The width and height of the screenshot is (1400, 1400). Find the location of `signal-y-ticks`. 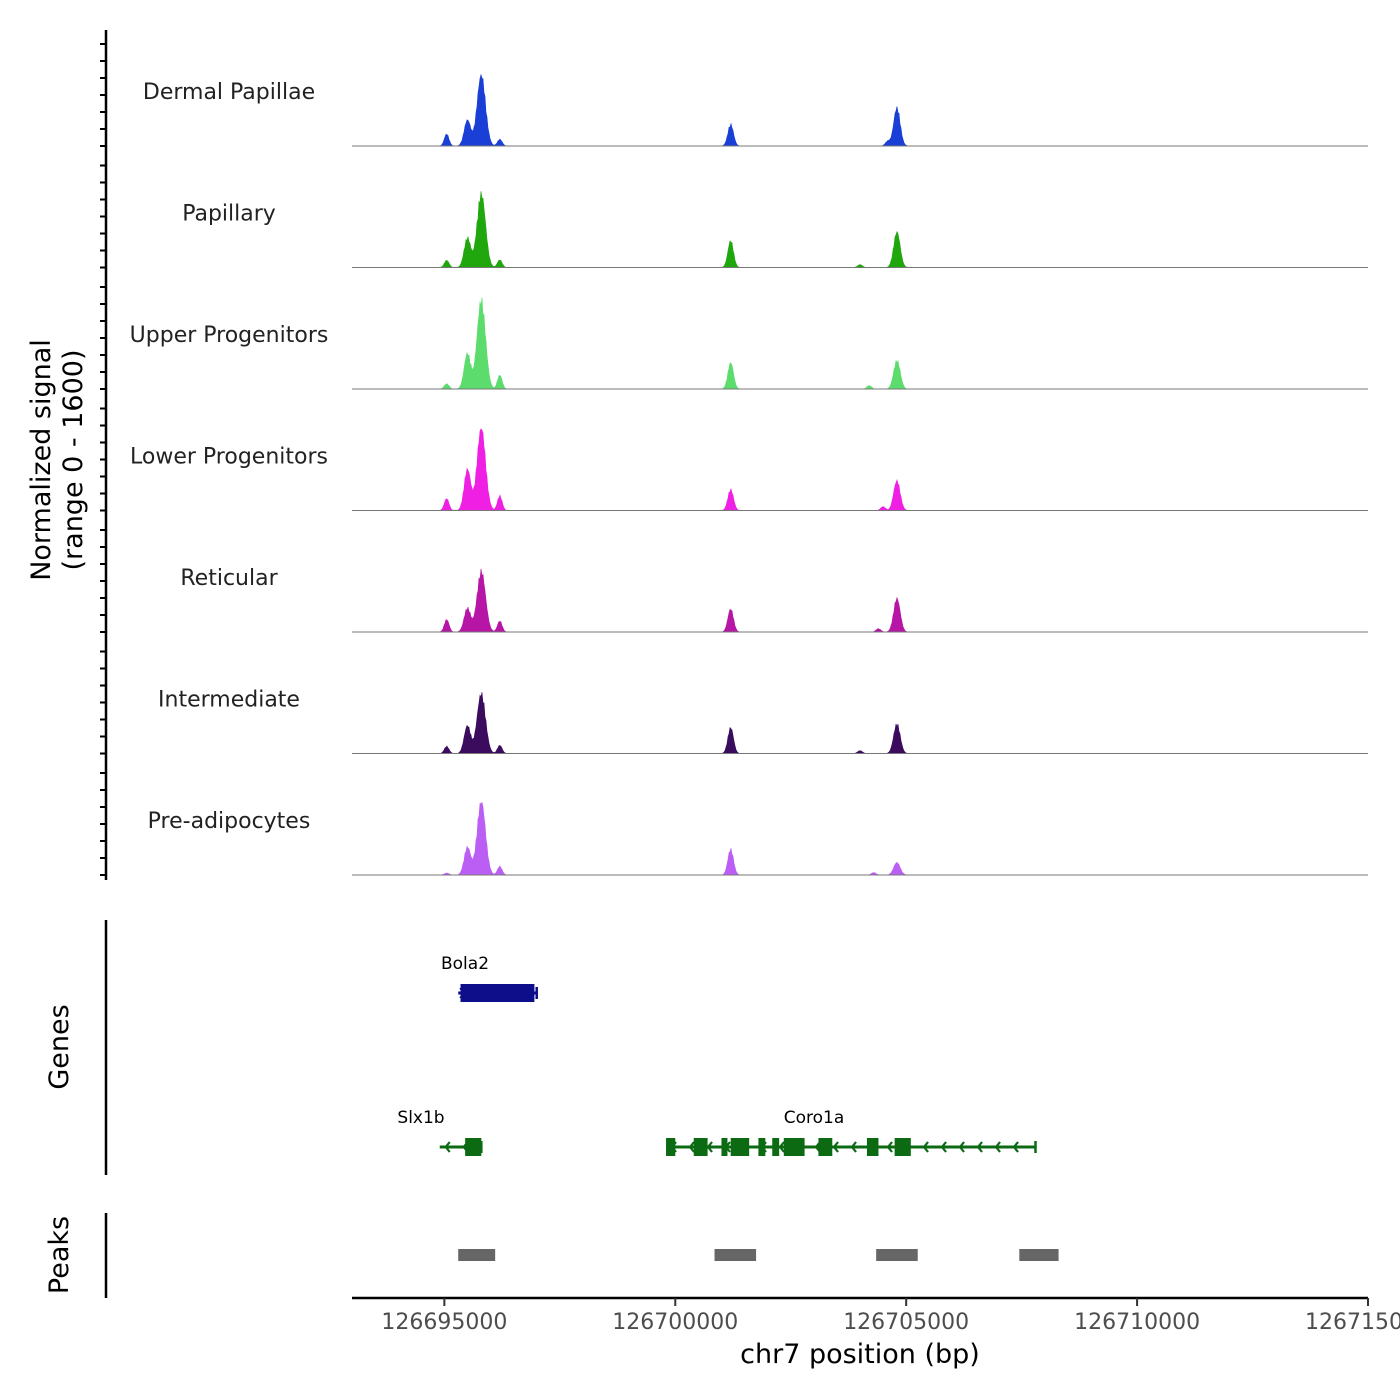

signal-y-ticks is located at coordinates (103, 459).